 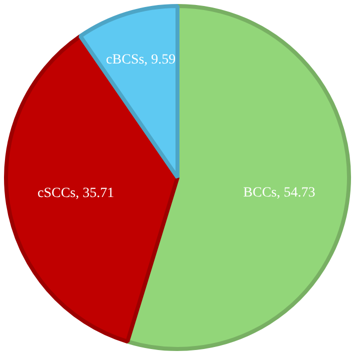 I want to click on slice-label: BCCs, so click(x=260, y=192).